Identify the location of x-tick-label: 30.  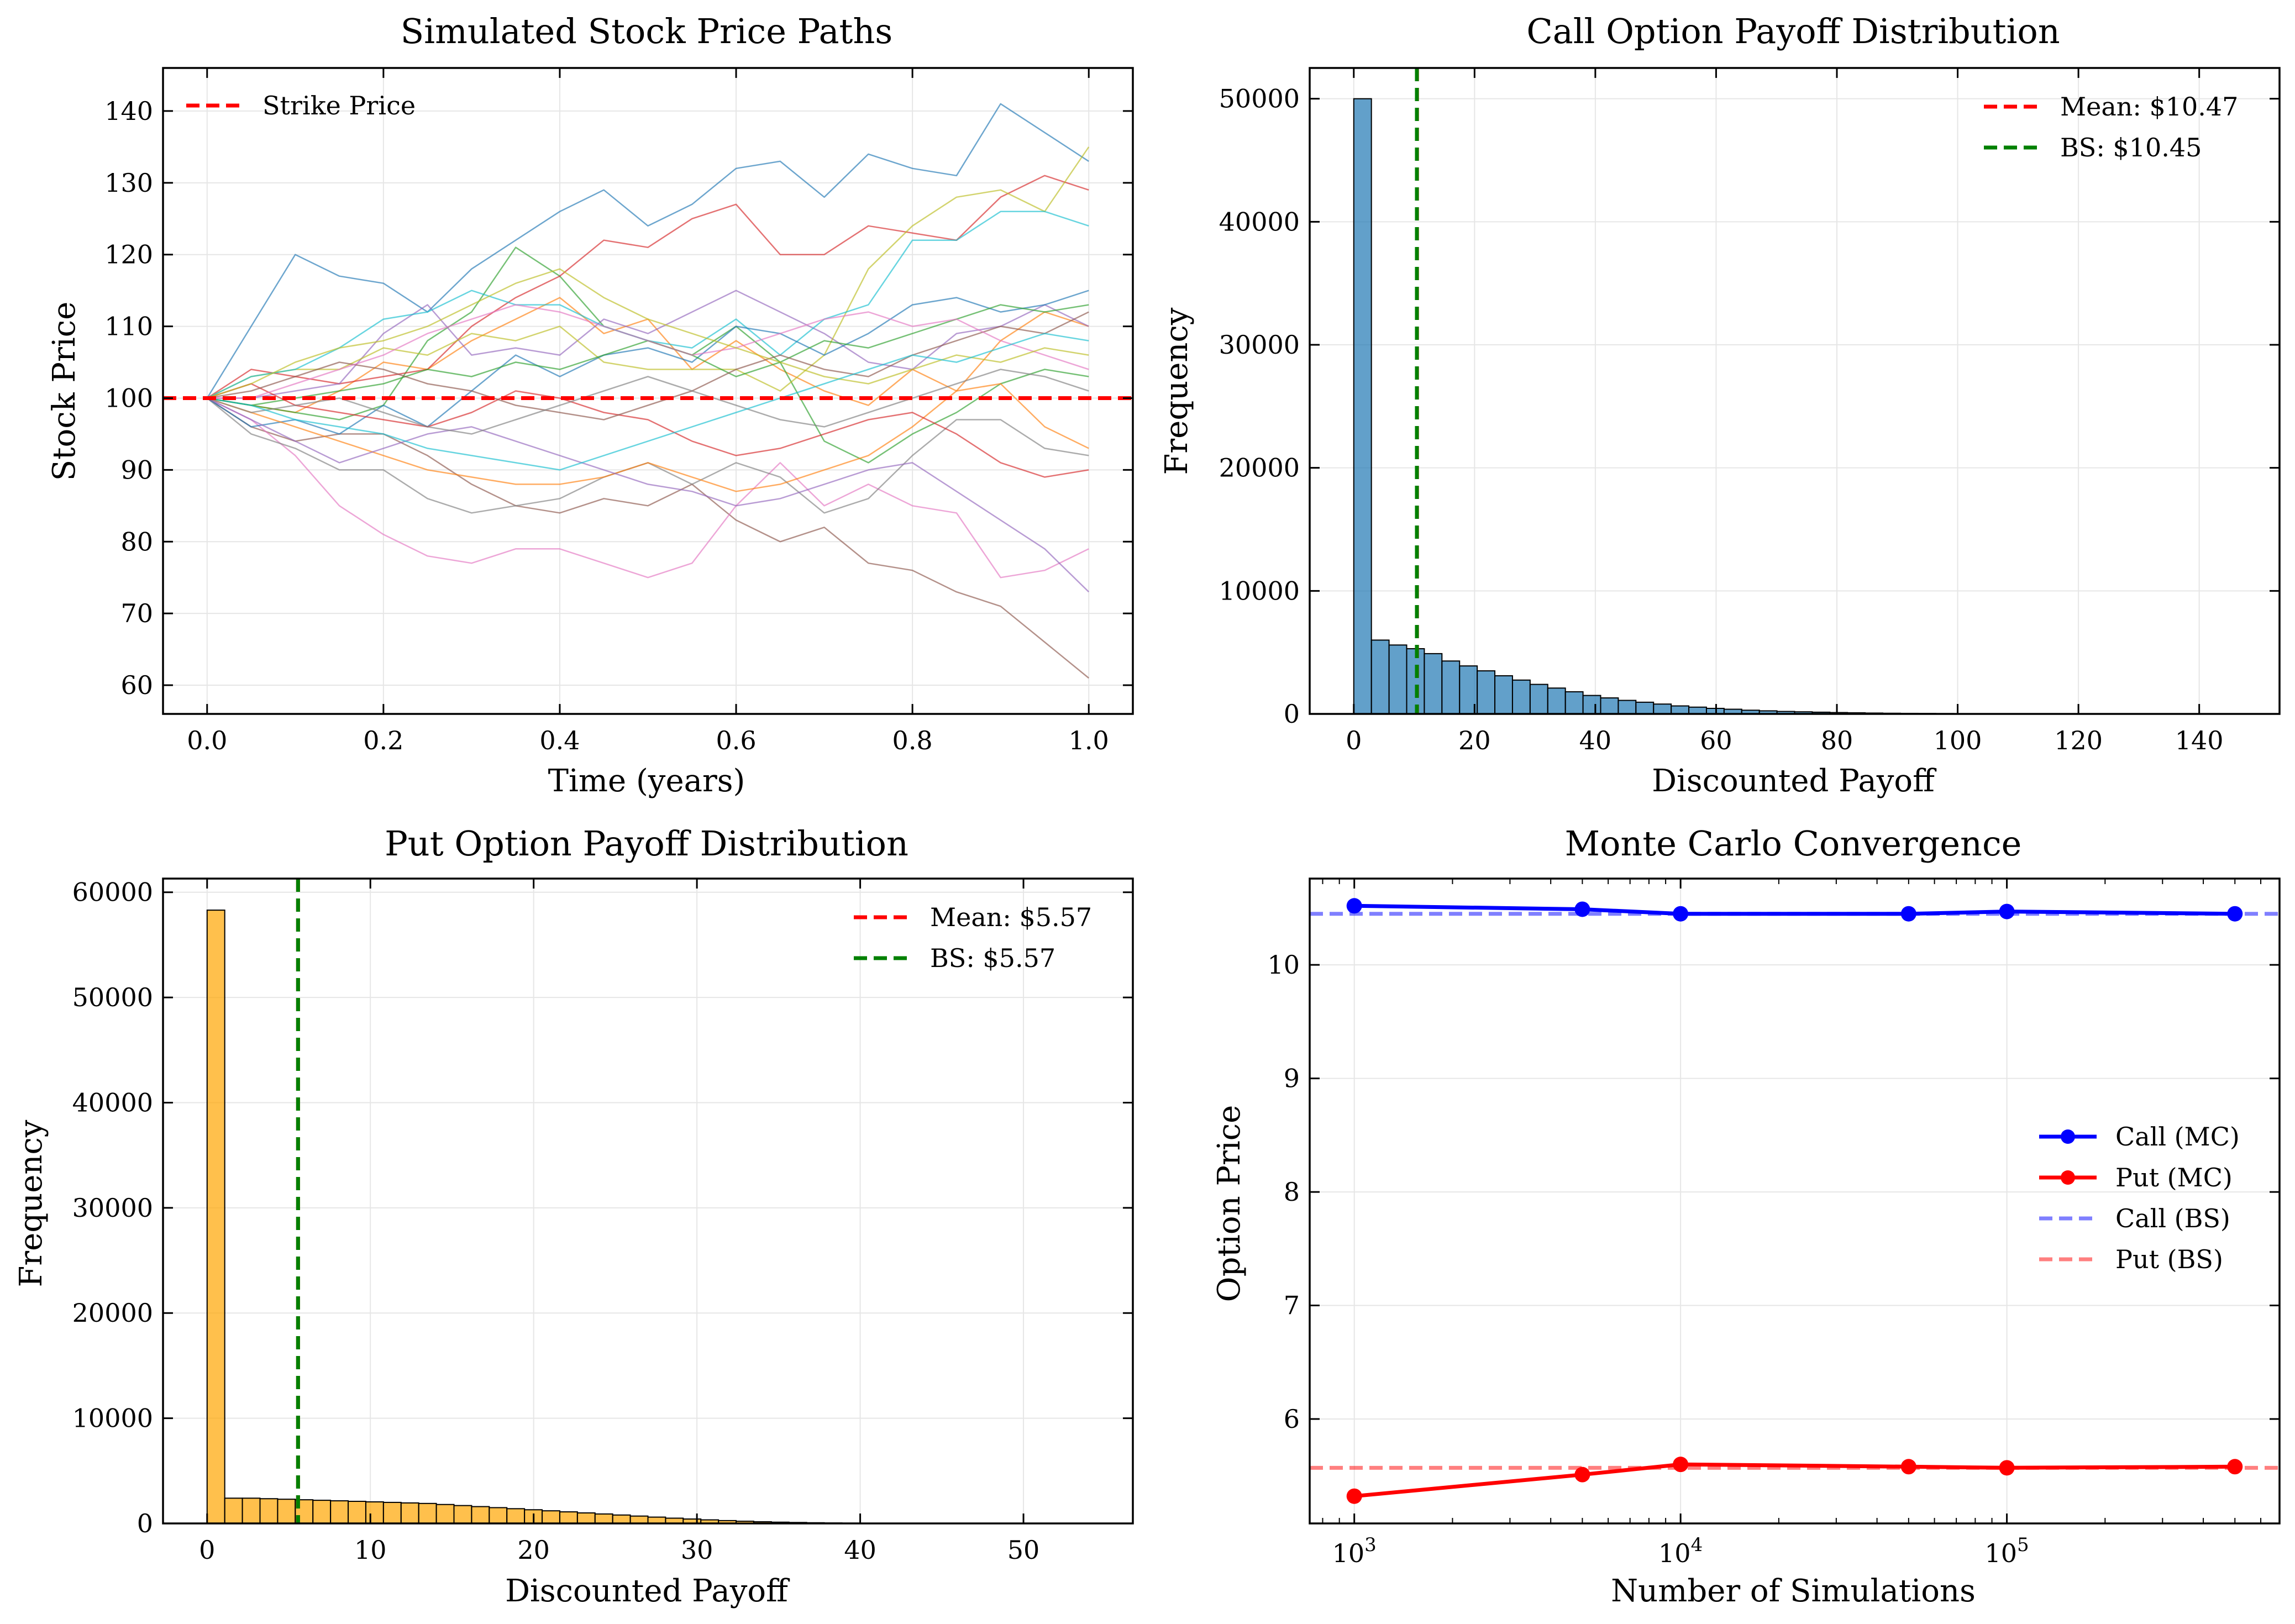
(697, 1550).